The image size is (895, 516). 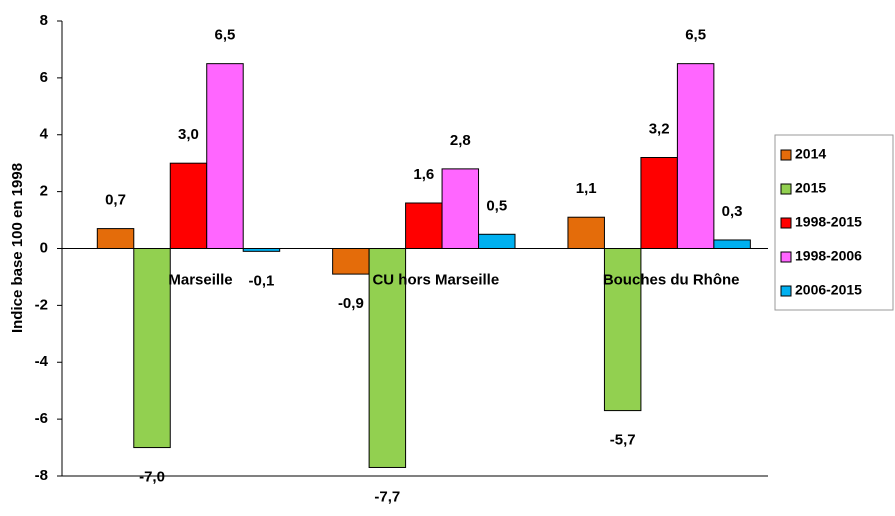 I want to click on value-label: 1,1, so click(x=586, y=188).